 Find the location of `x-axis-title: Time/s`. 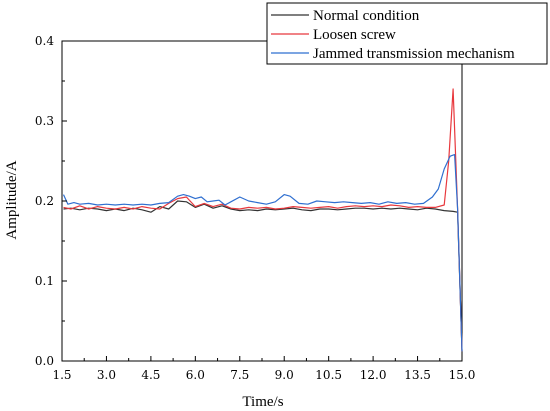

x-axis-title: Time/s is located at coordinates (262, 402).